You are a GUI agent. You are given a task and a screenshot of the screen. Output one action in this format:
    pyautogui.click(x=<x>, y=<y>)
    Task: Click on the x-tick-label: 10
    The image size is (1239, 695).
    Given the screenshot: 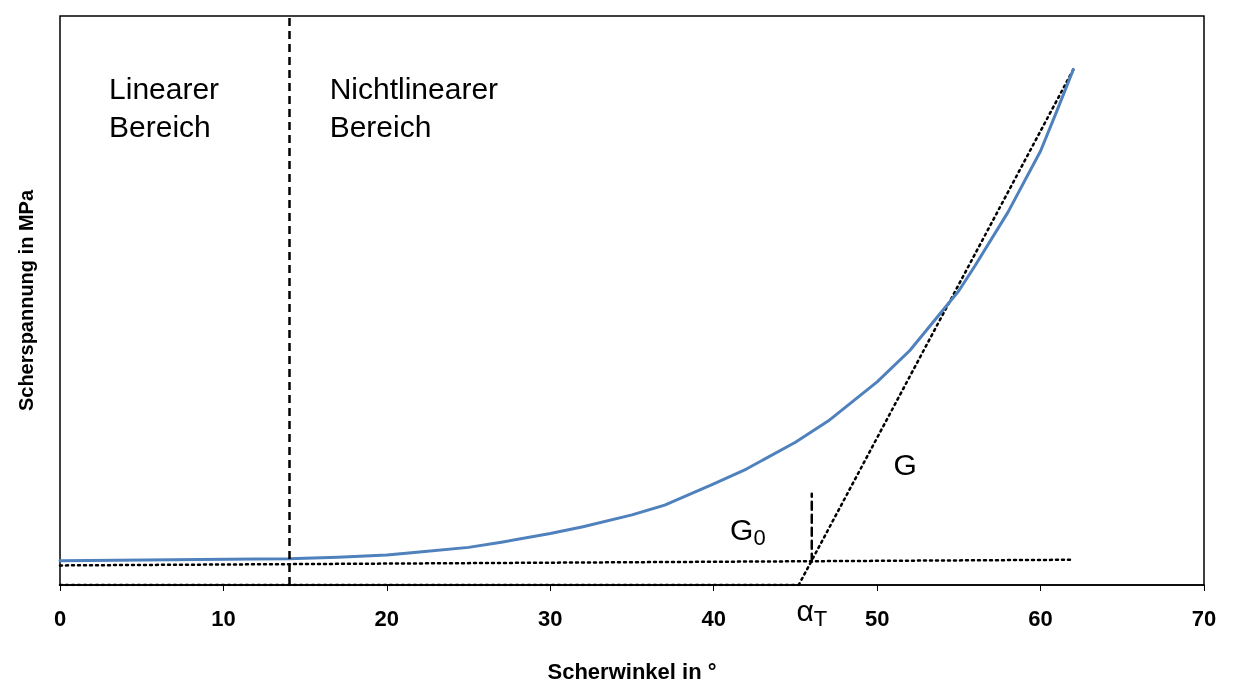 What is the action you would take?
    pyautogui.click(x=223, y=618)
    